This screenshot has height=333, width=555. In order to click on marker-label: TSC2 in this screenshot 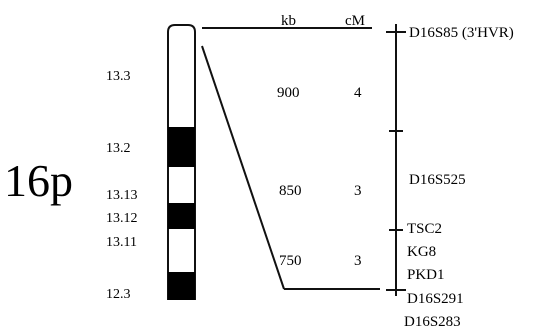, I will do `click(424, 229)`.